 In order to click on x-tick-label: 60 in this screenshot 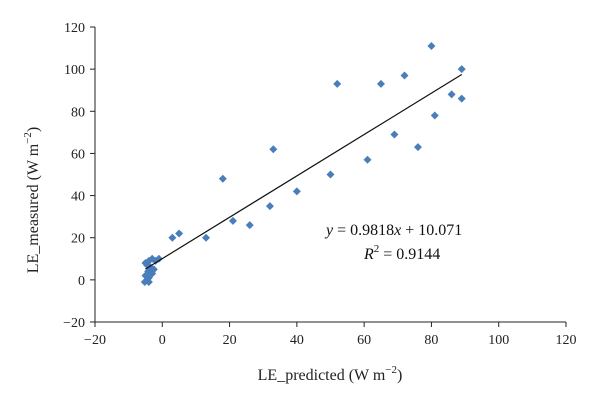, I will do `click(364, 340)`.